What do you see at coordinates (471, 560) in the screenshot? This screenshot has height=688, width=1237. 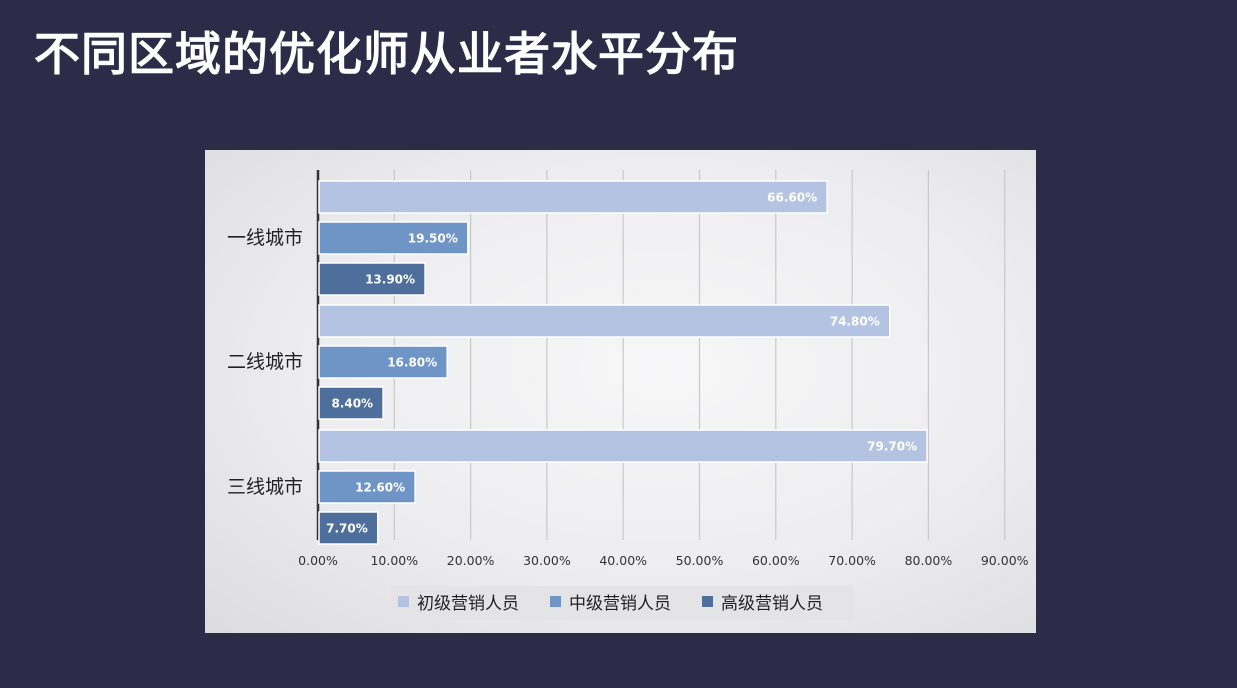 I see `x-tick-label: 20.00%` at bounding box center [471, 560].